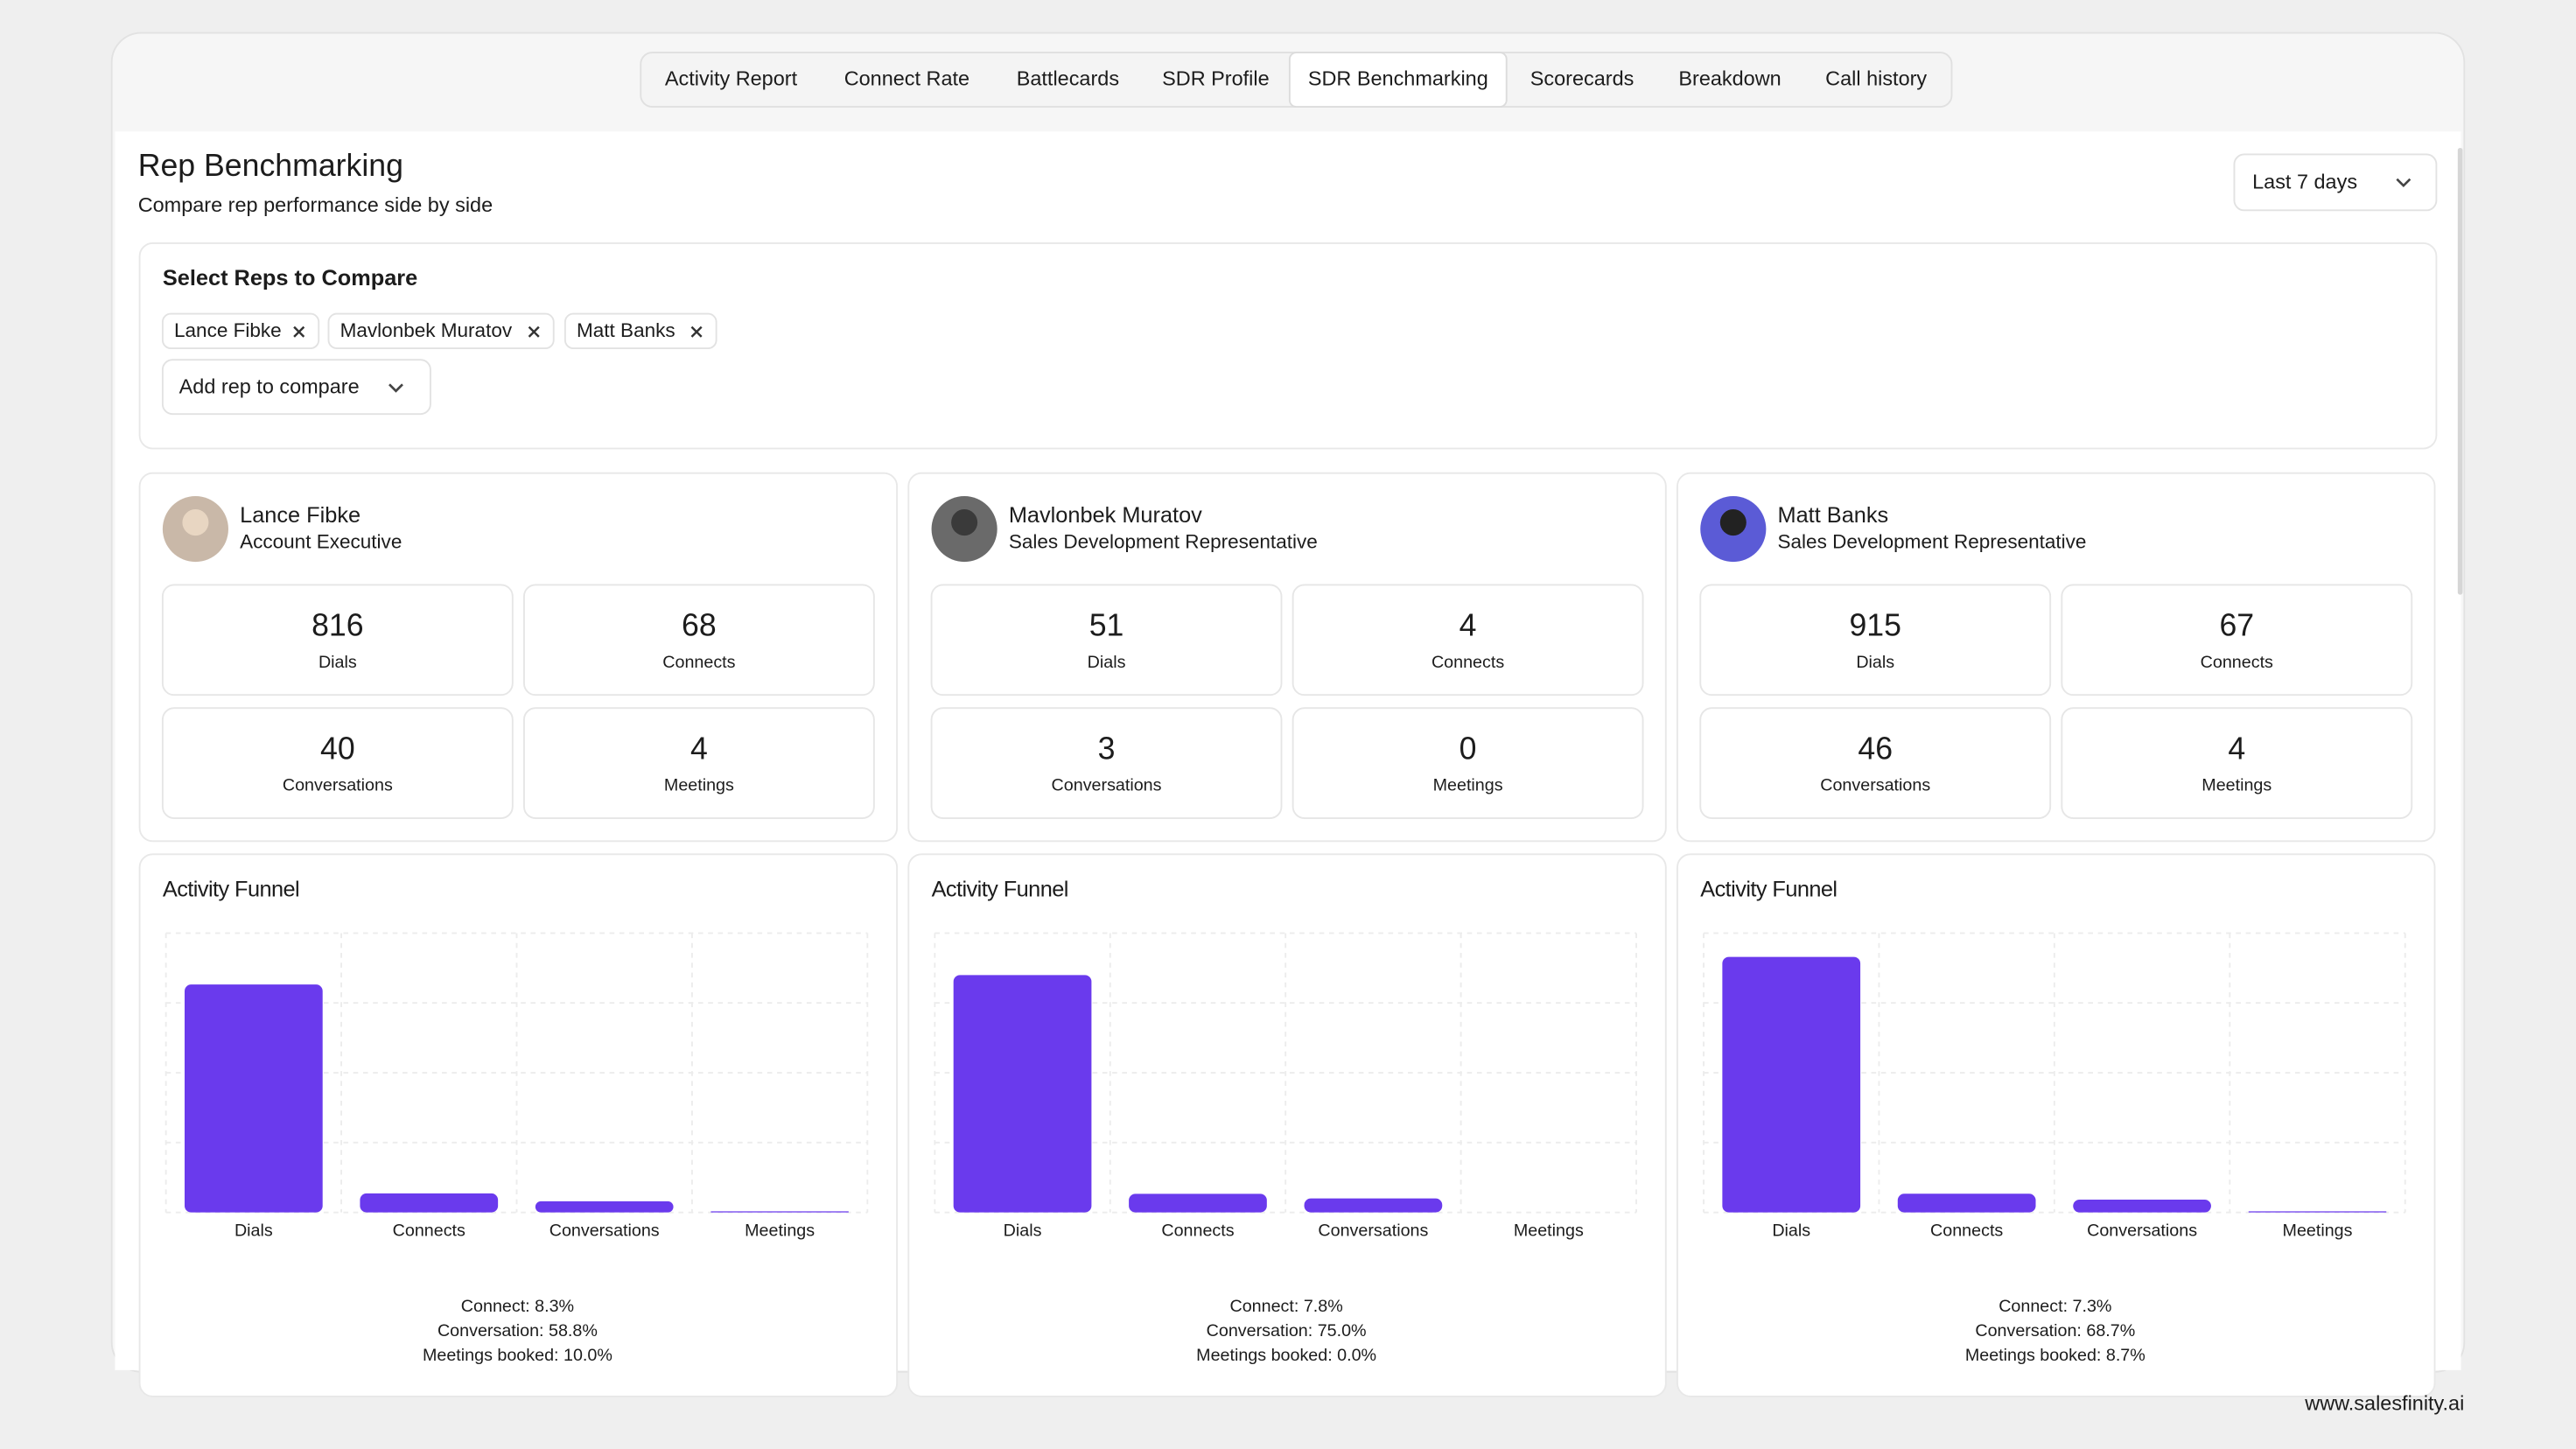 Image resolution: width=2576 pixels, height=1449 pixels. What do you see at coordinates (1107, 748) in the screenshot?
I see `stat-value: 3` at bounding box center [1107, 748].